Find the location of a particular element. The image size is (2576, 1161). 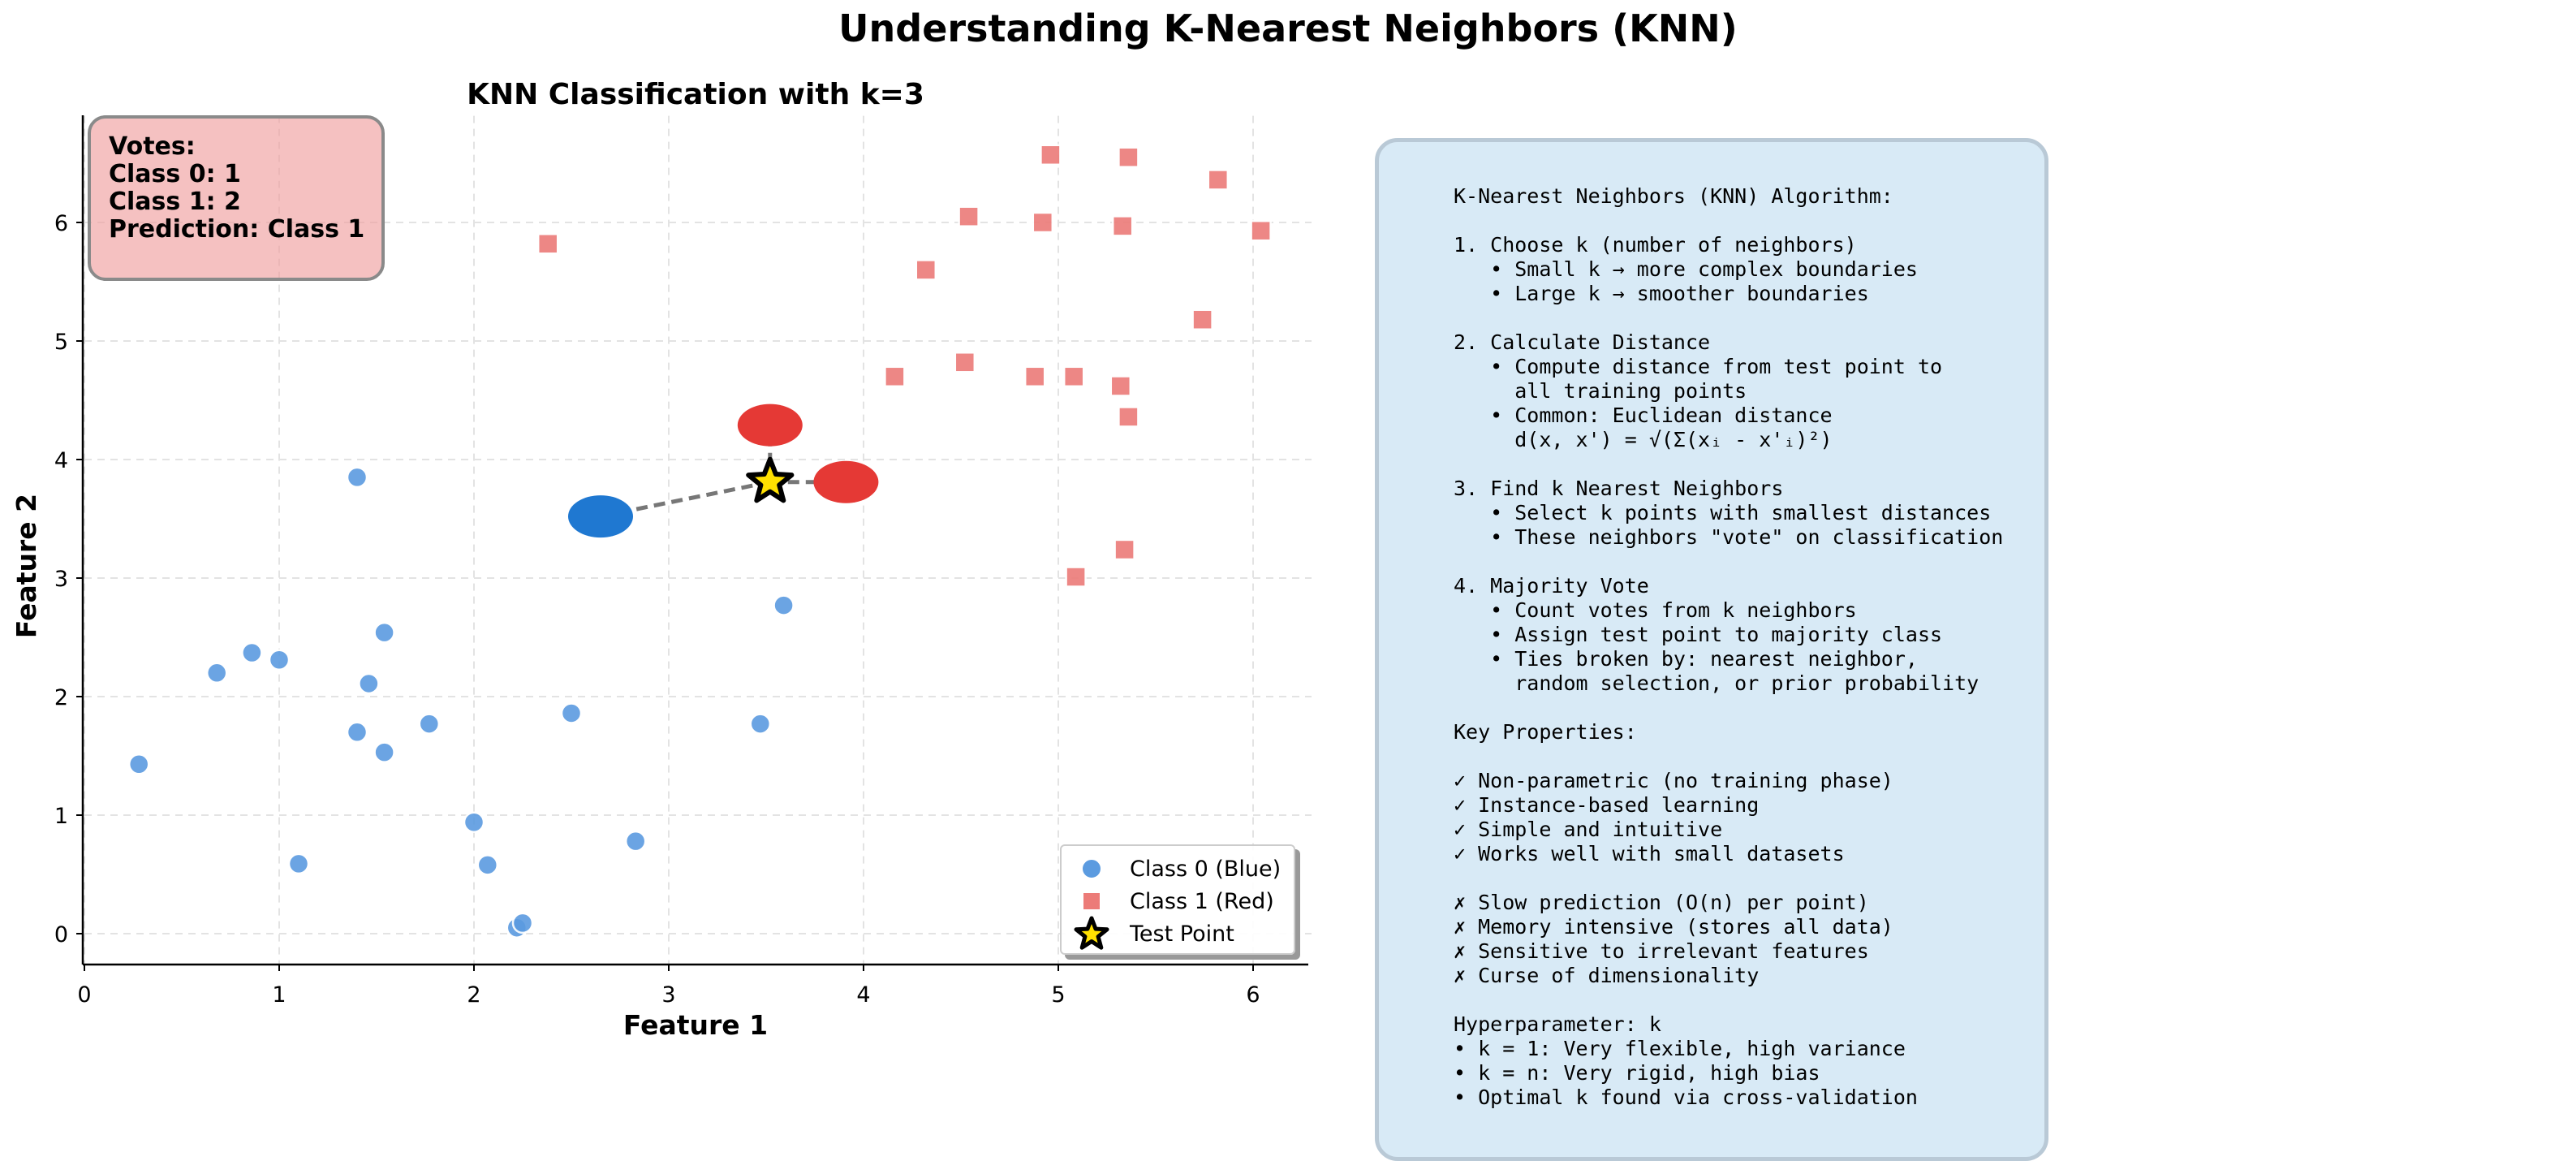

y-axis-label: Feature 2 is located at coordinates (27, 566).